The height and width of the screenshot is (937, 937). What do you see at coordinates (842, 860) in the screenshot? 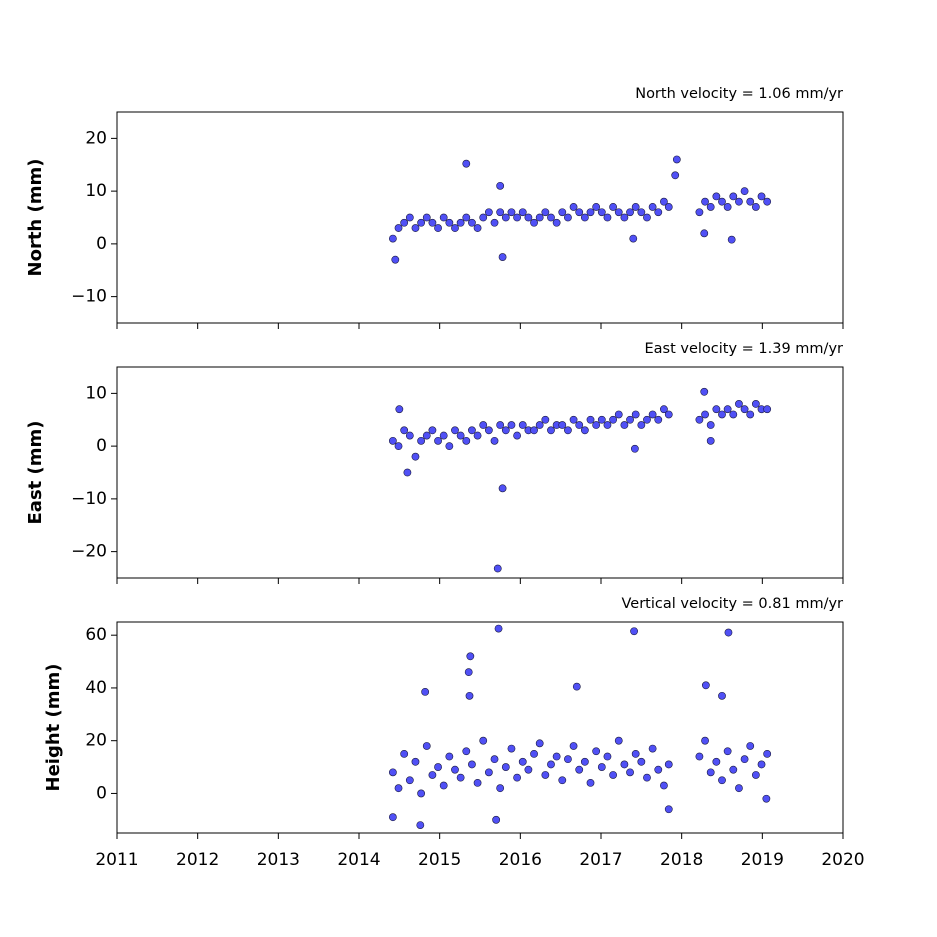
I see `x-tick-label: 2020` at bounding box center [842, 860].